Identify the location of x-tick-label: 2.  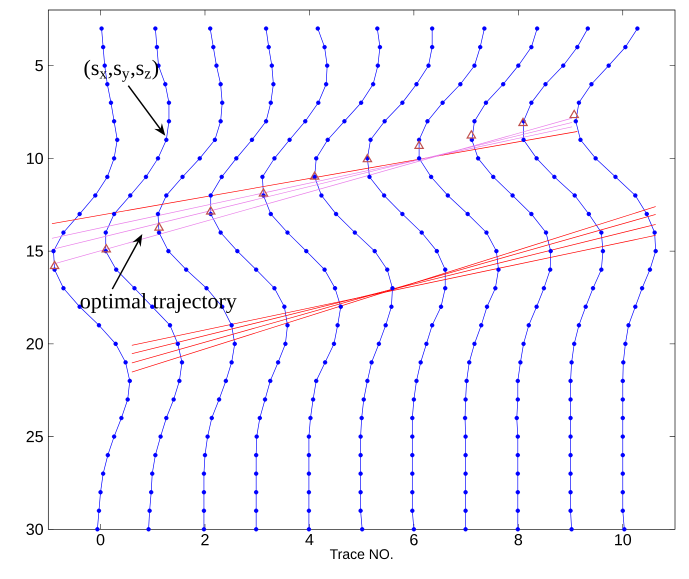
(205, 540).